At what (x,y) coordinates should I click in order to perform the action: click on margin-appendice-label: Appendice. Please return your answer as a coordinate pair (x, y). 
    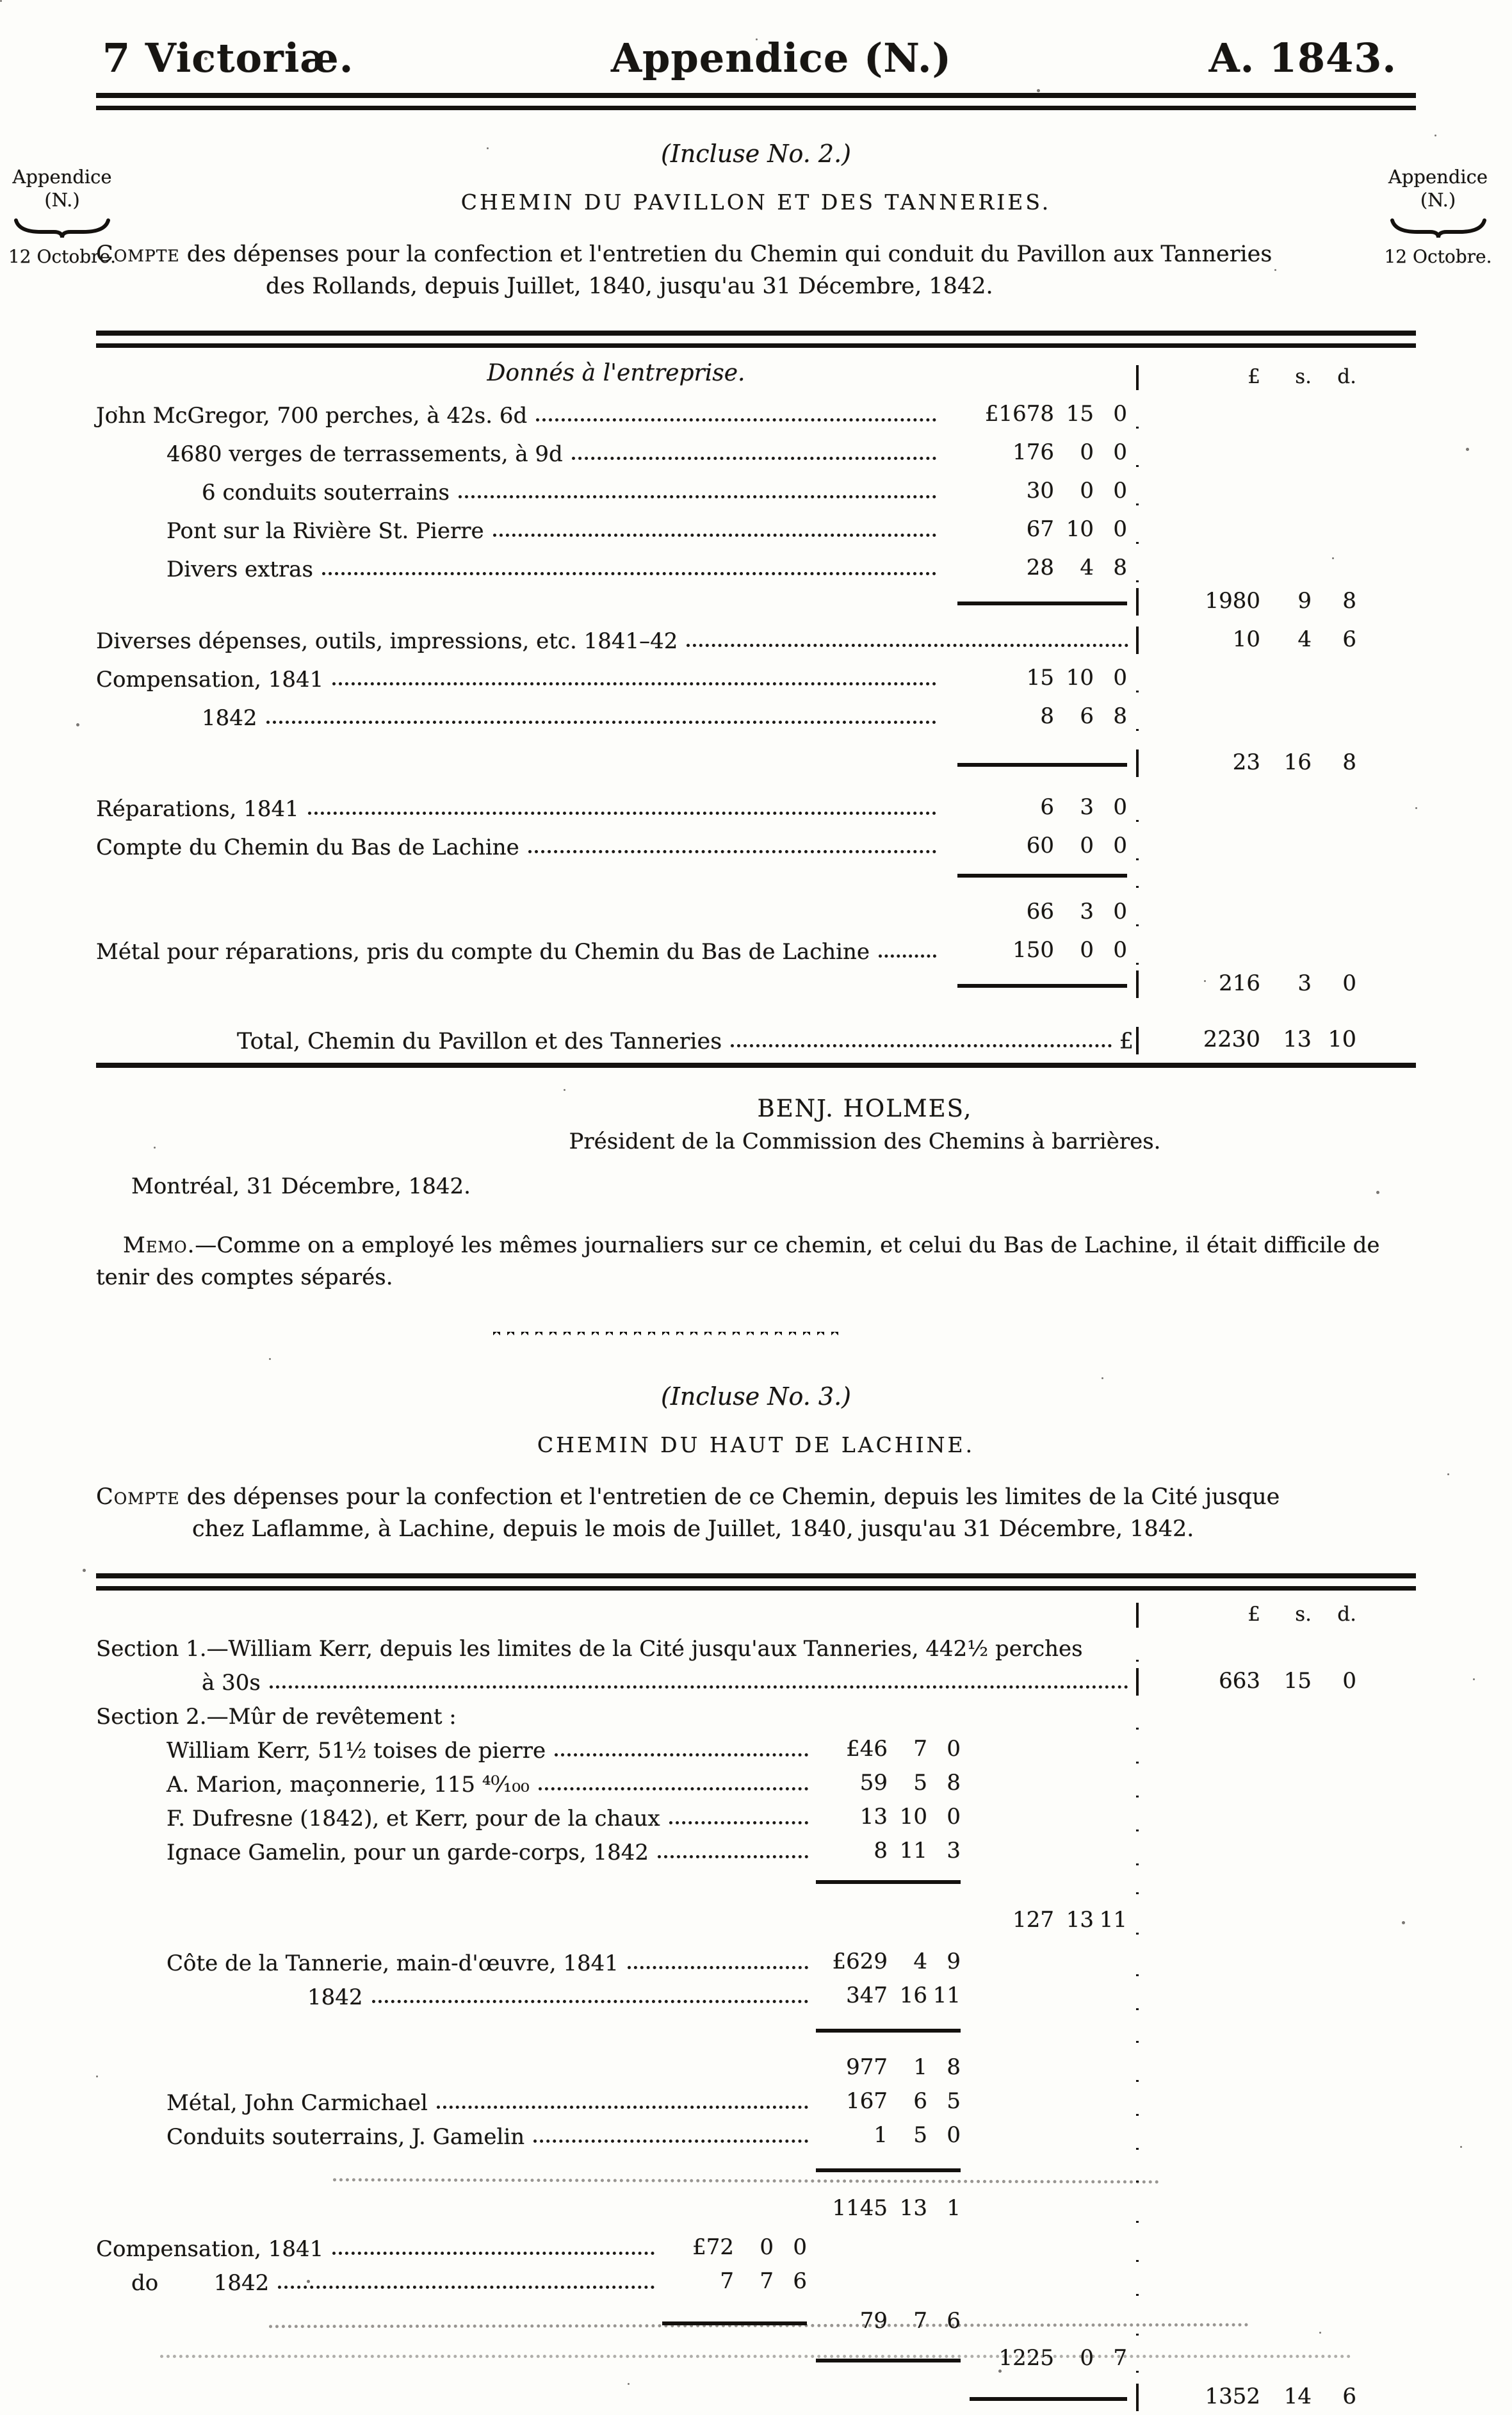
    Looking at the image, I should click on (1438, 177).